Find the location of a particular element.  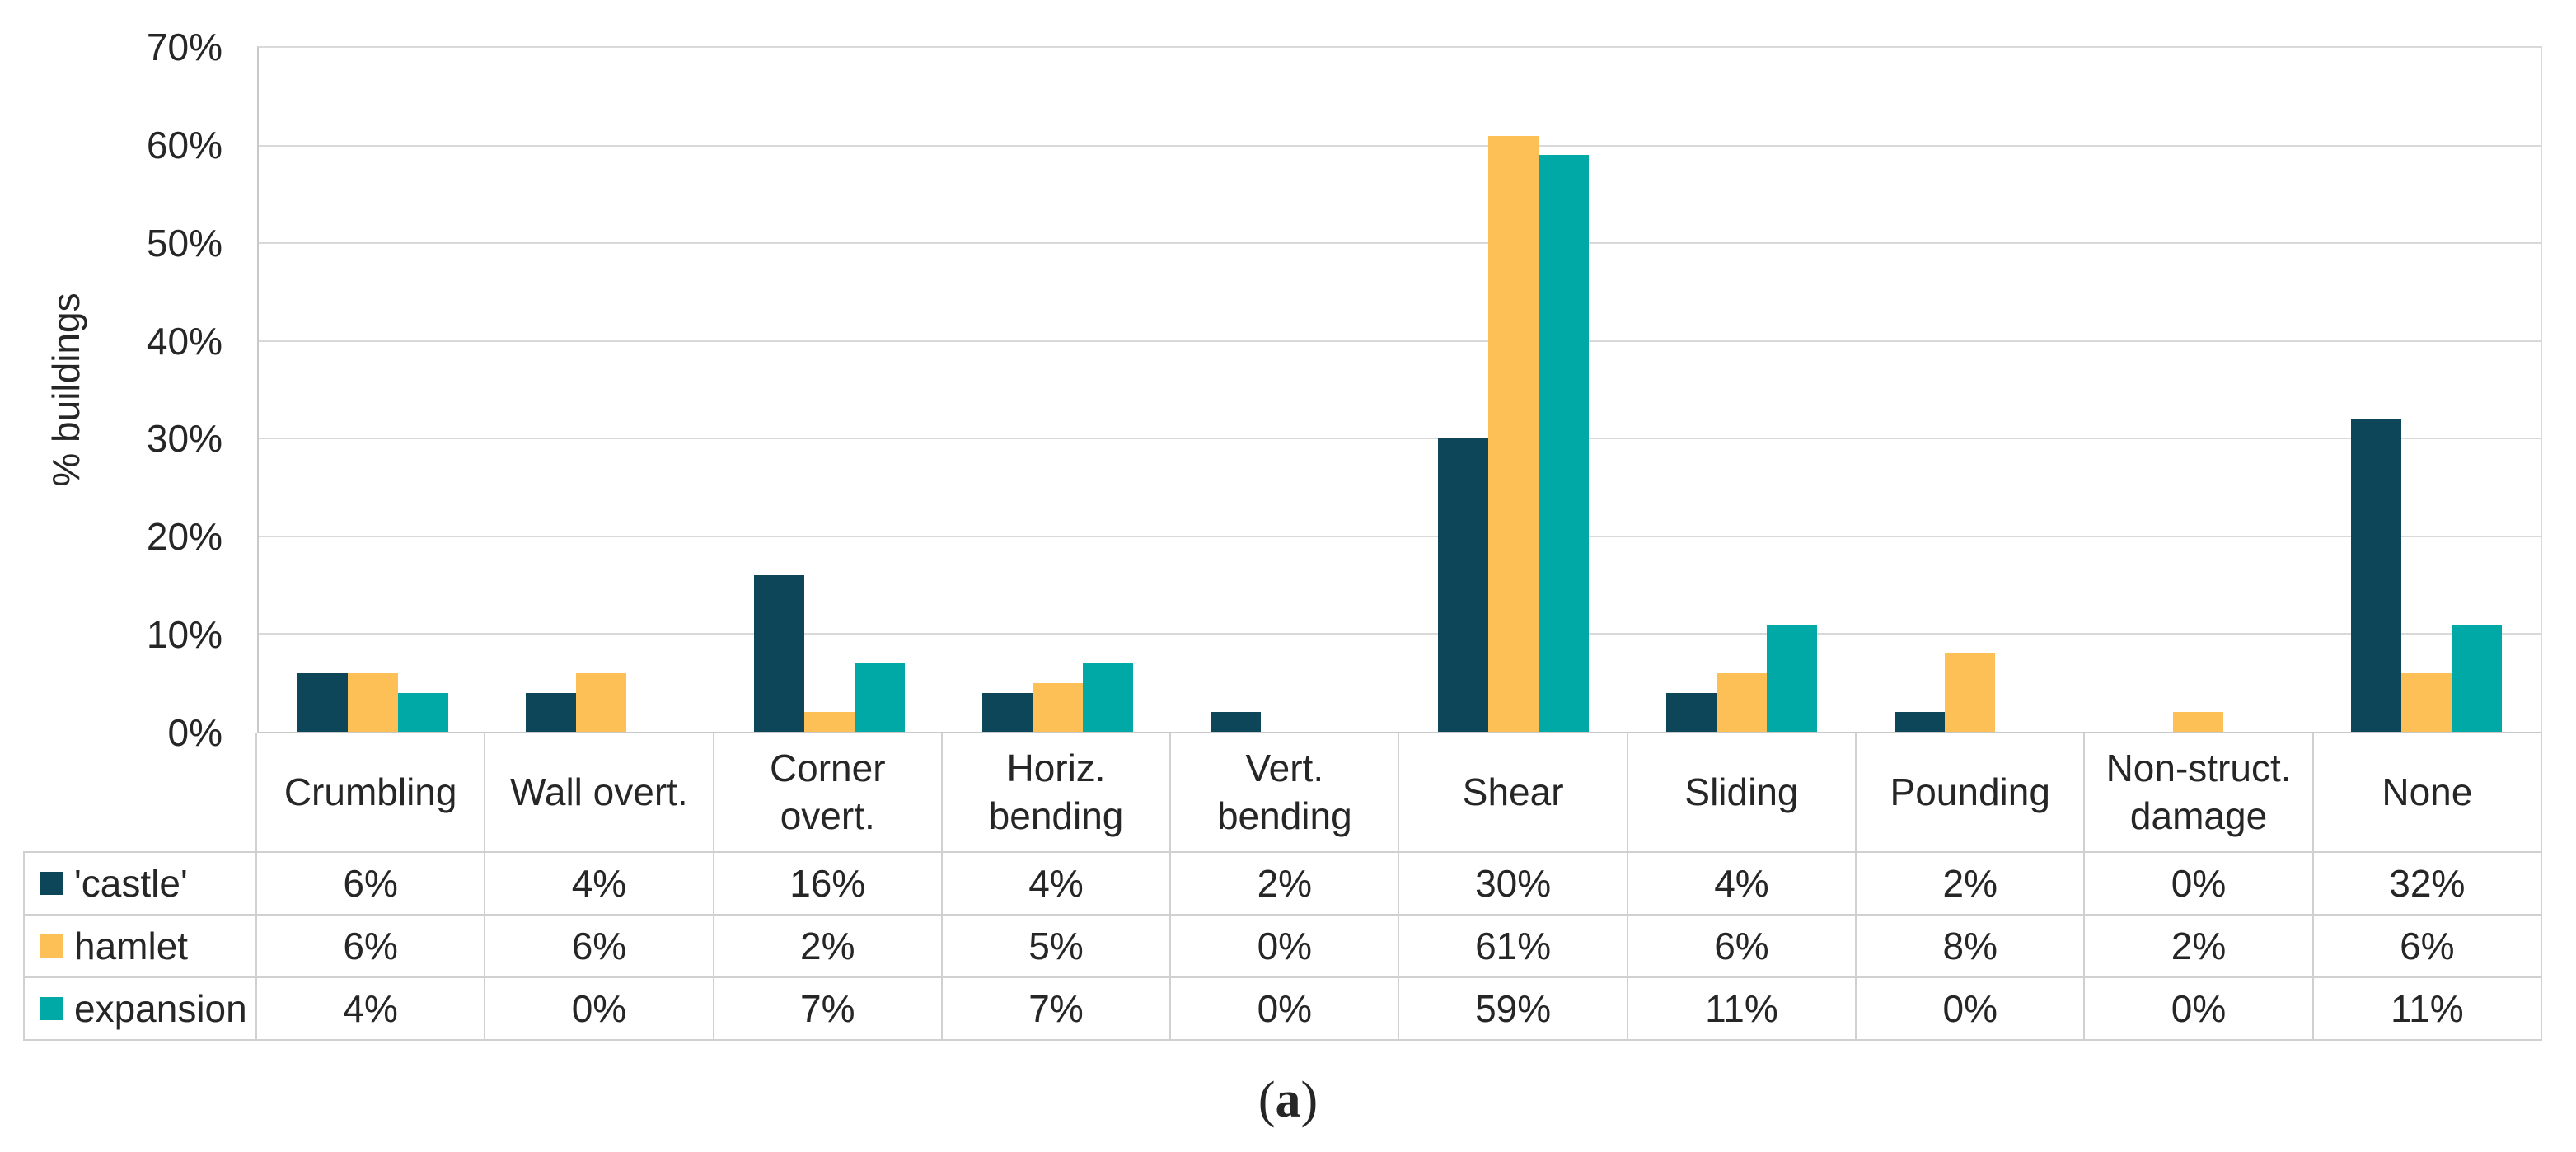

value-cell: 5% is located at coordinates (1057, 947).